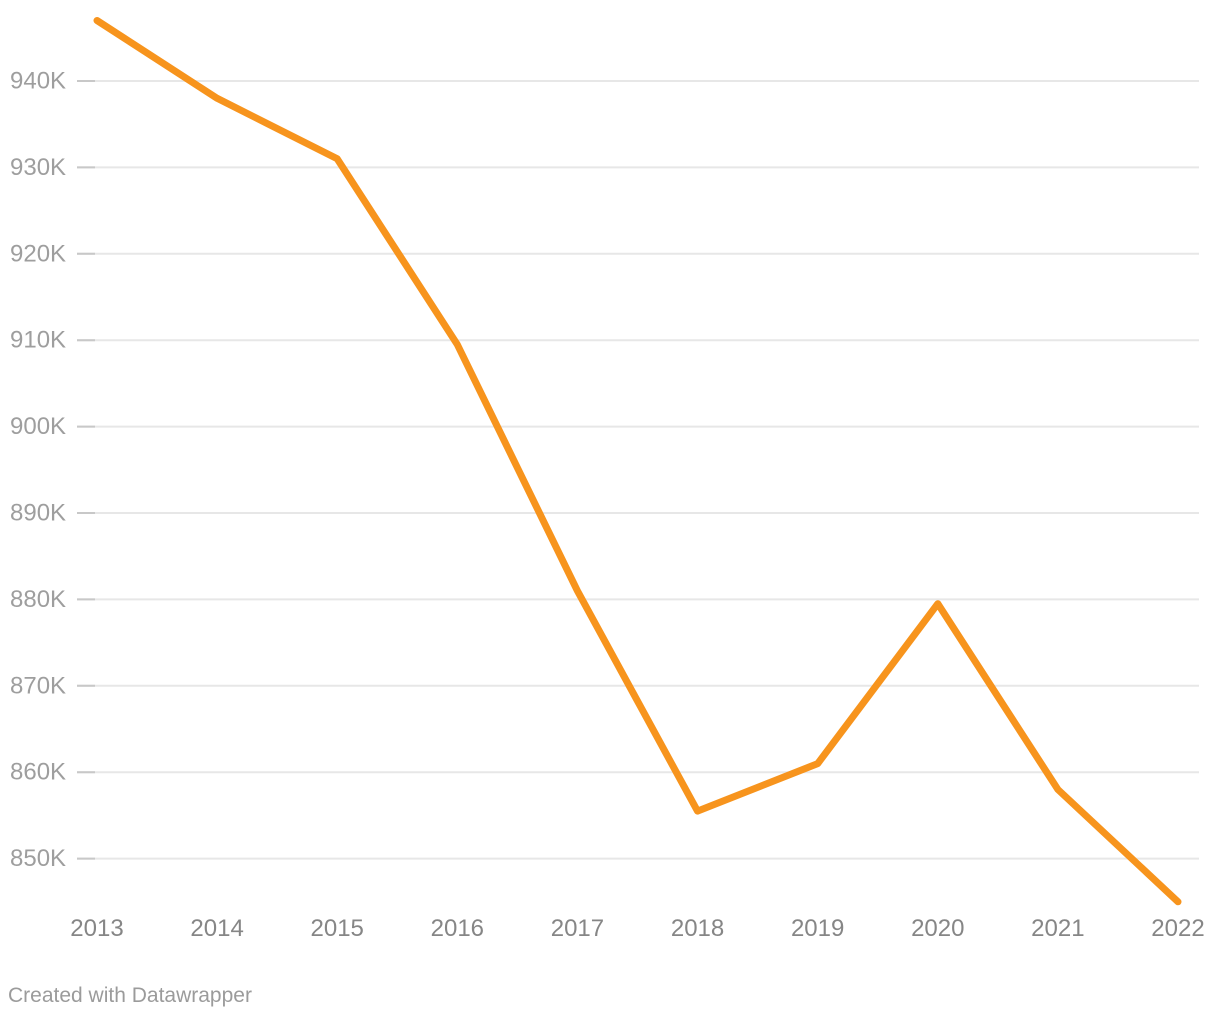 The height and width of the screenshot is (1020, 1220). I want to click on y-tick-label: 900K, so click(38, 426).